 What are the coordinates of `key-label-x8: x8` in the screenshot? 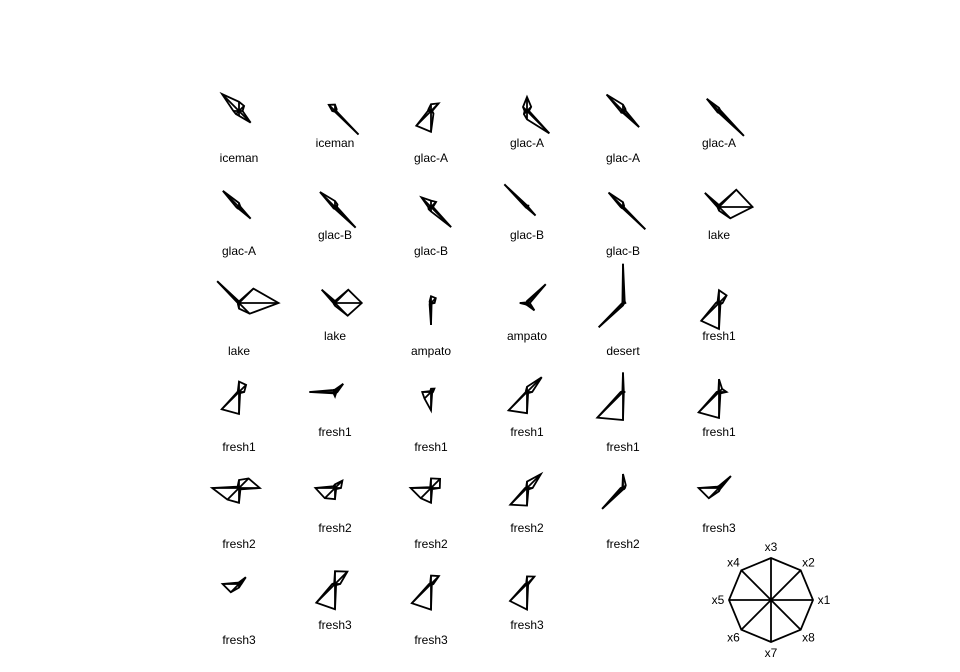 It's located at (808, 638).